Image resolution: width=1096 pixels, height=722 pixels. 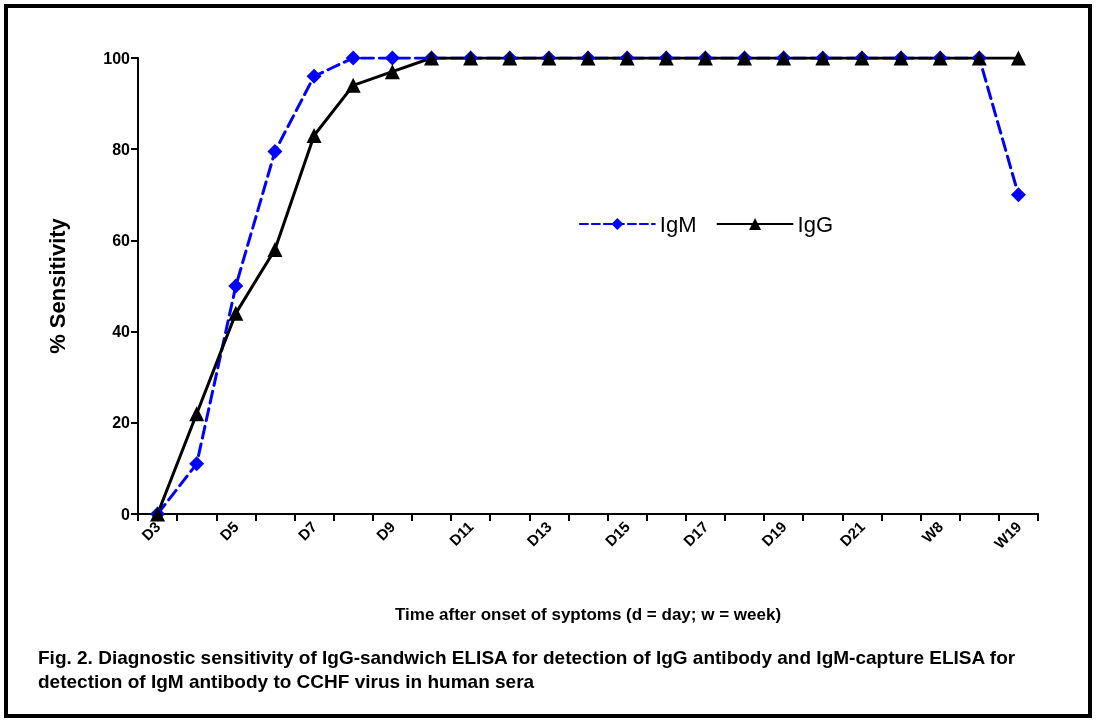 I want to click on y-tick-label: 20, so click(x=121, y=423).